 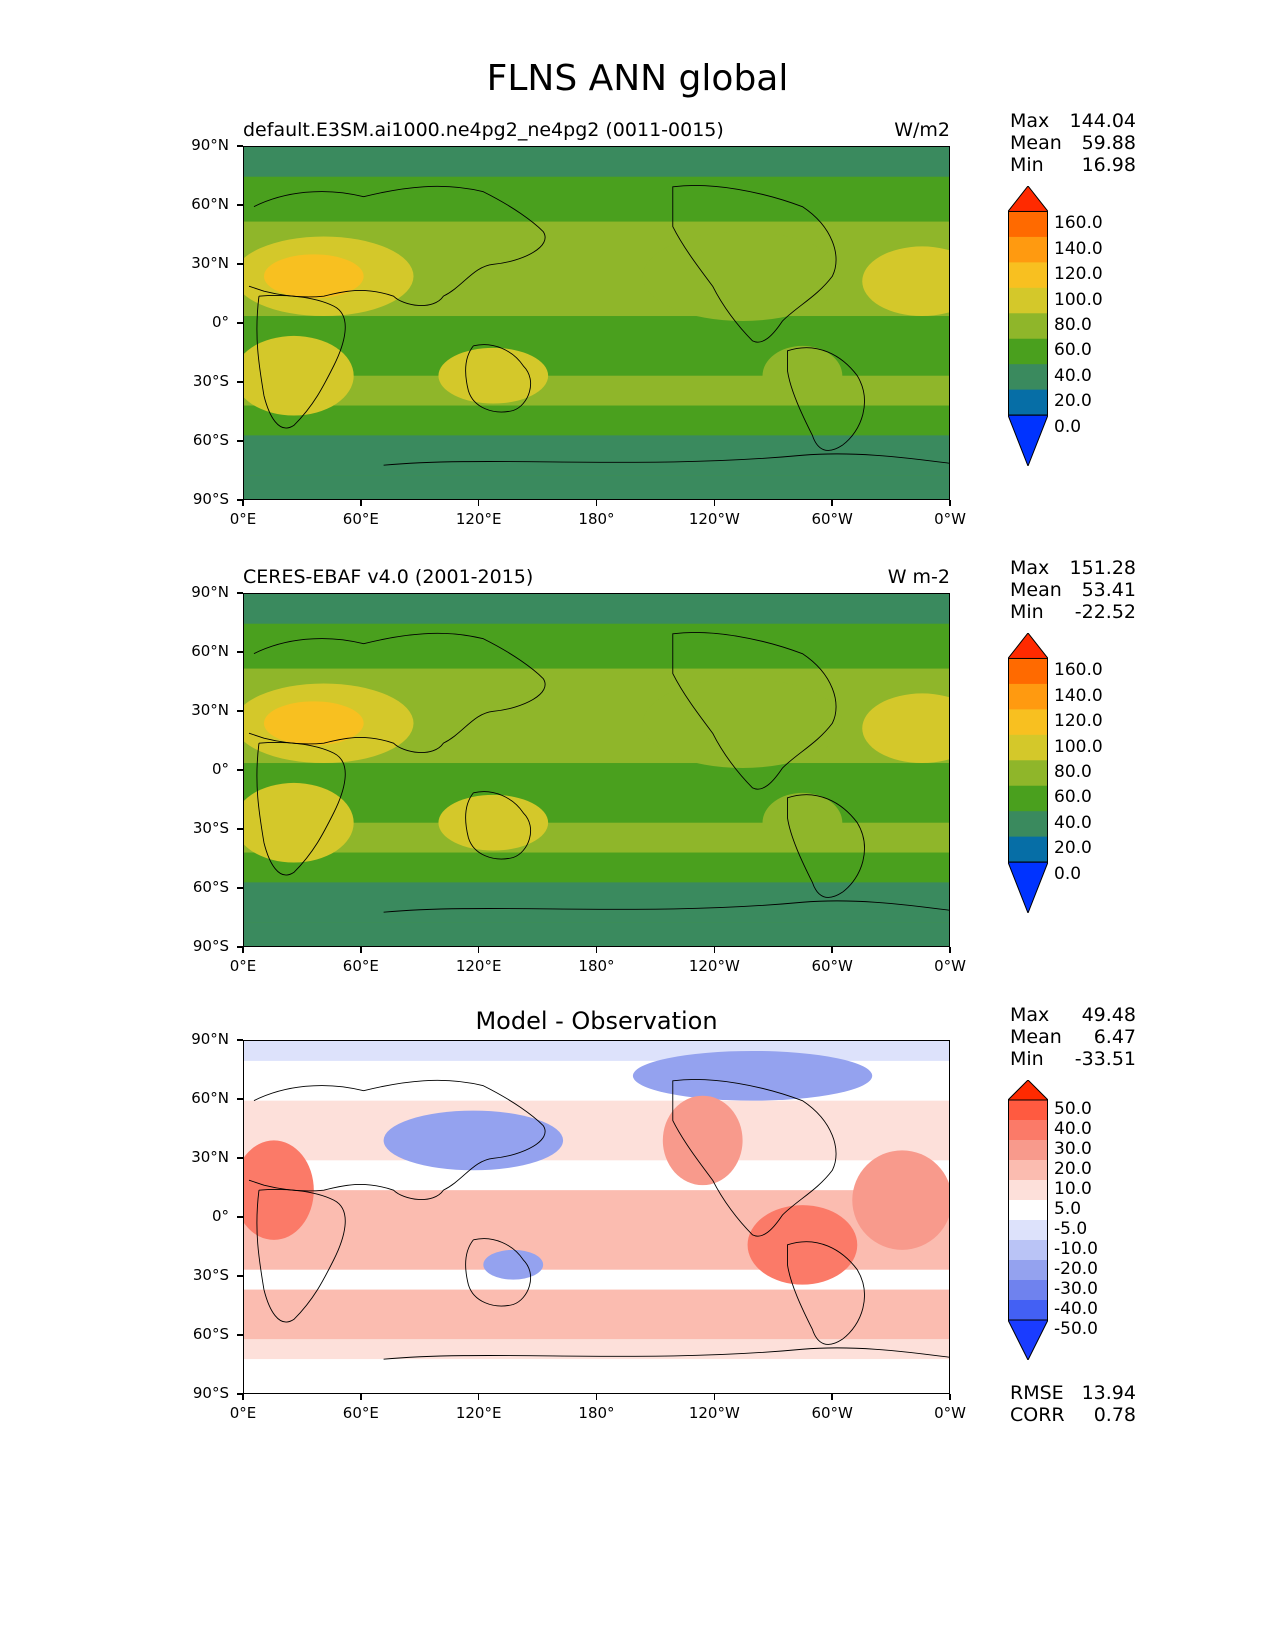 I want to click on stat-value: 16.98, so click(x=1108, y=165).